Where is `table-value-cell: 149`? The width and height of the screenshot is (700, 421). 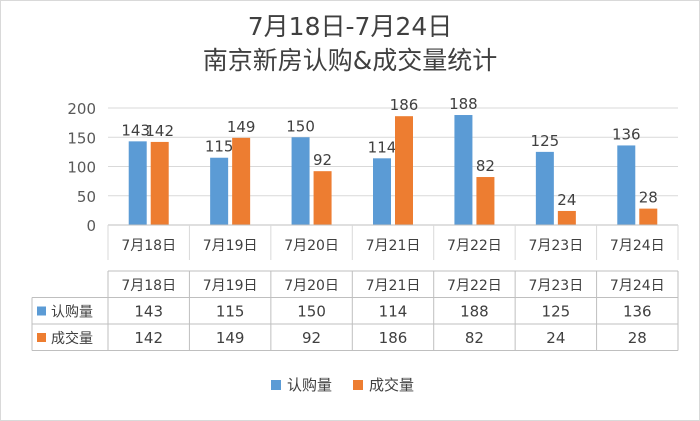
table-value-cell: 149 is located at coordinates (230, 338).